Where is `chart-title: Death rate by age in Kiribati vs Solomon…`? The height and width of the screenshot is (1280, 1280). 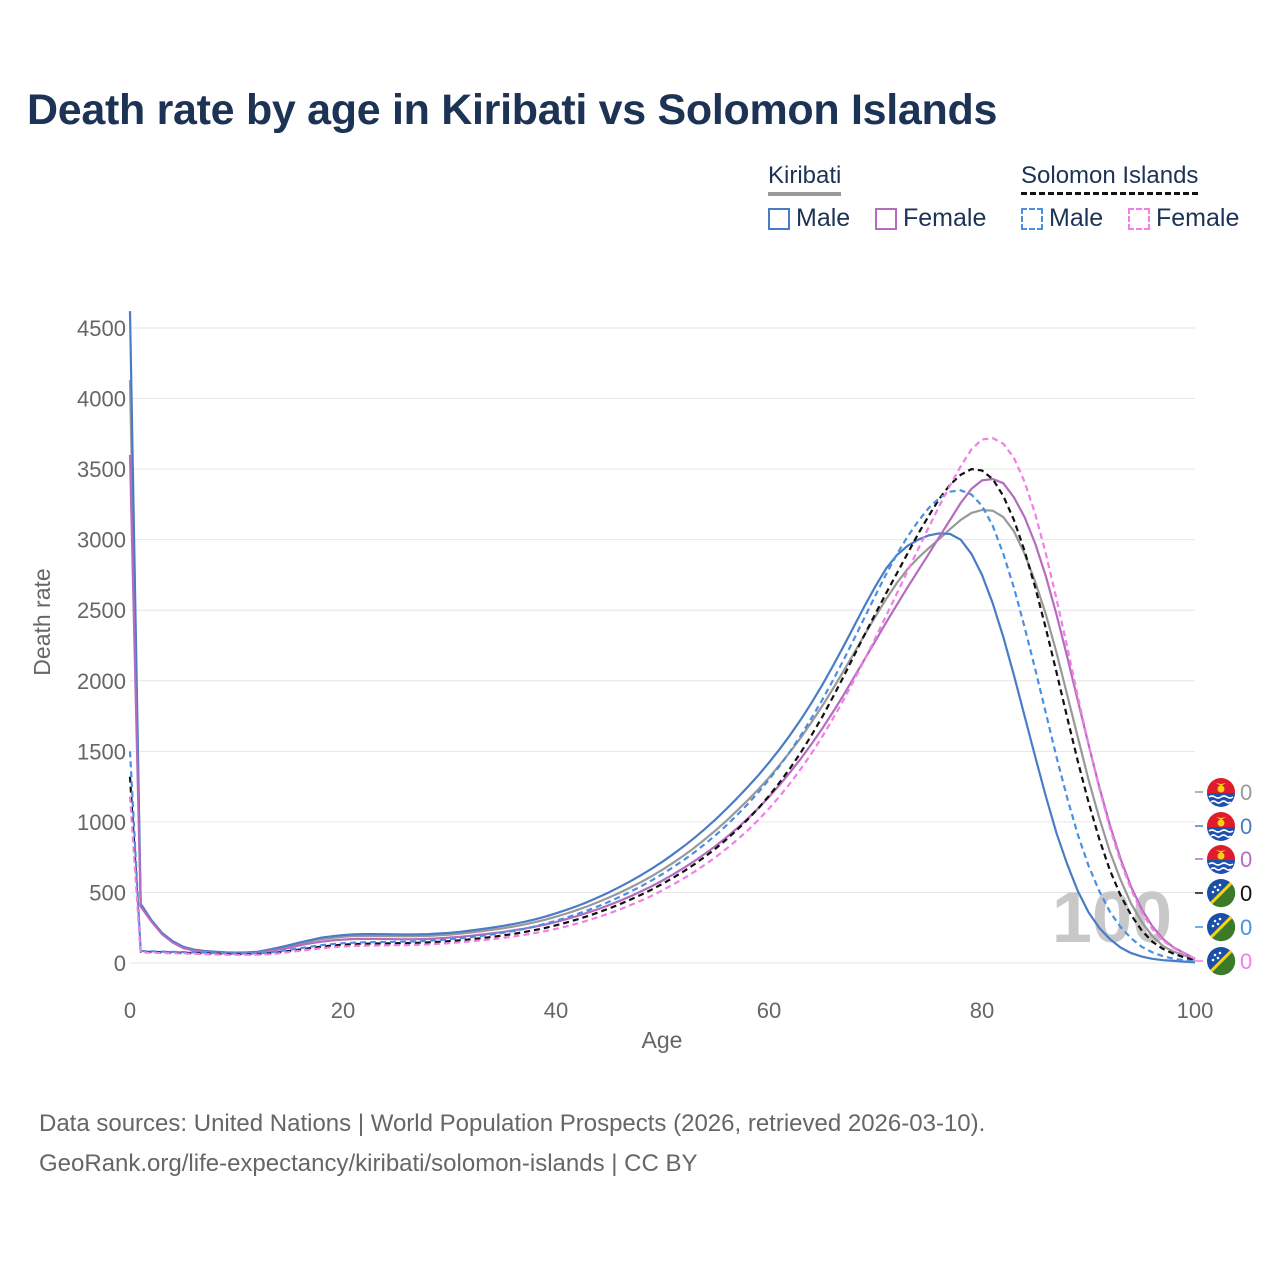
chart-title: Death rate by age in Kiribati vs Solomon… is located at coordinates (512, 110).